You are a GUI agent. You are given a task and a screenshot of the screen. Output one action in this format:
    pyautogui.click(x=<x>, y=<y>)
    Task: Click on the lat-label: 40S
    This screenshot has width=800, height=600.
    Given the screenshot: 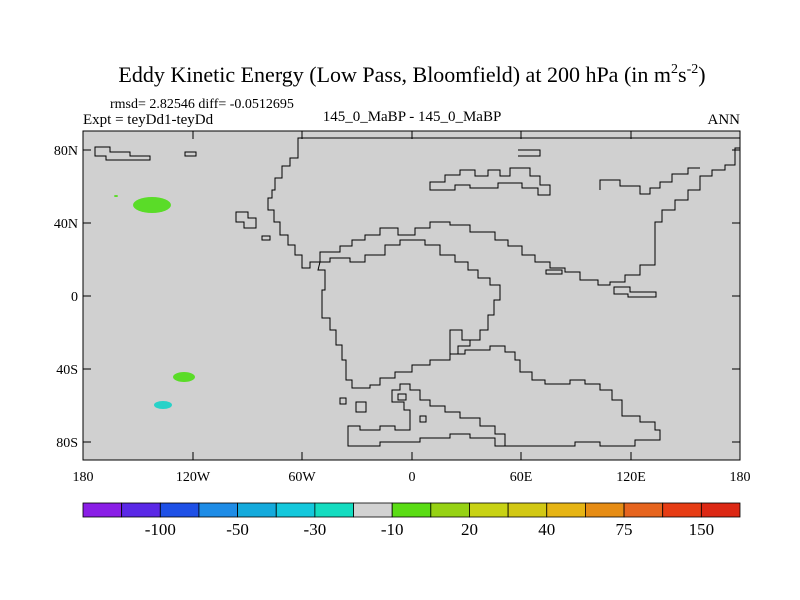 What is the action you would take?
    pyautogui.click(x=67, y=370)
    